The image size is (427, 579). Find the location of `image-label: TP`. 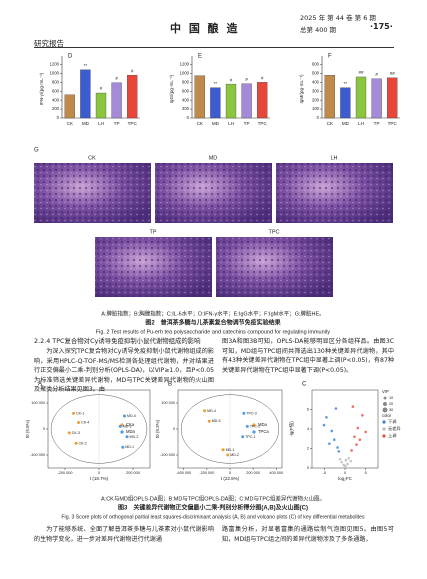

image-label: TP is located at coordinates (152, 232).